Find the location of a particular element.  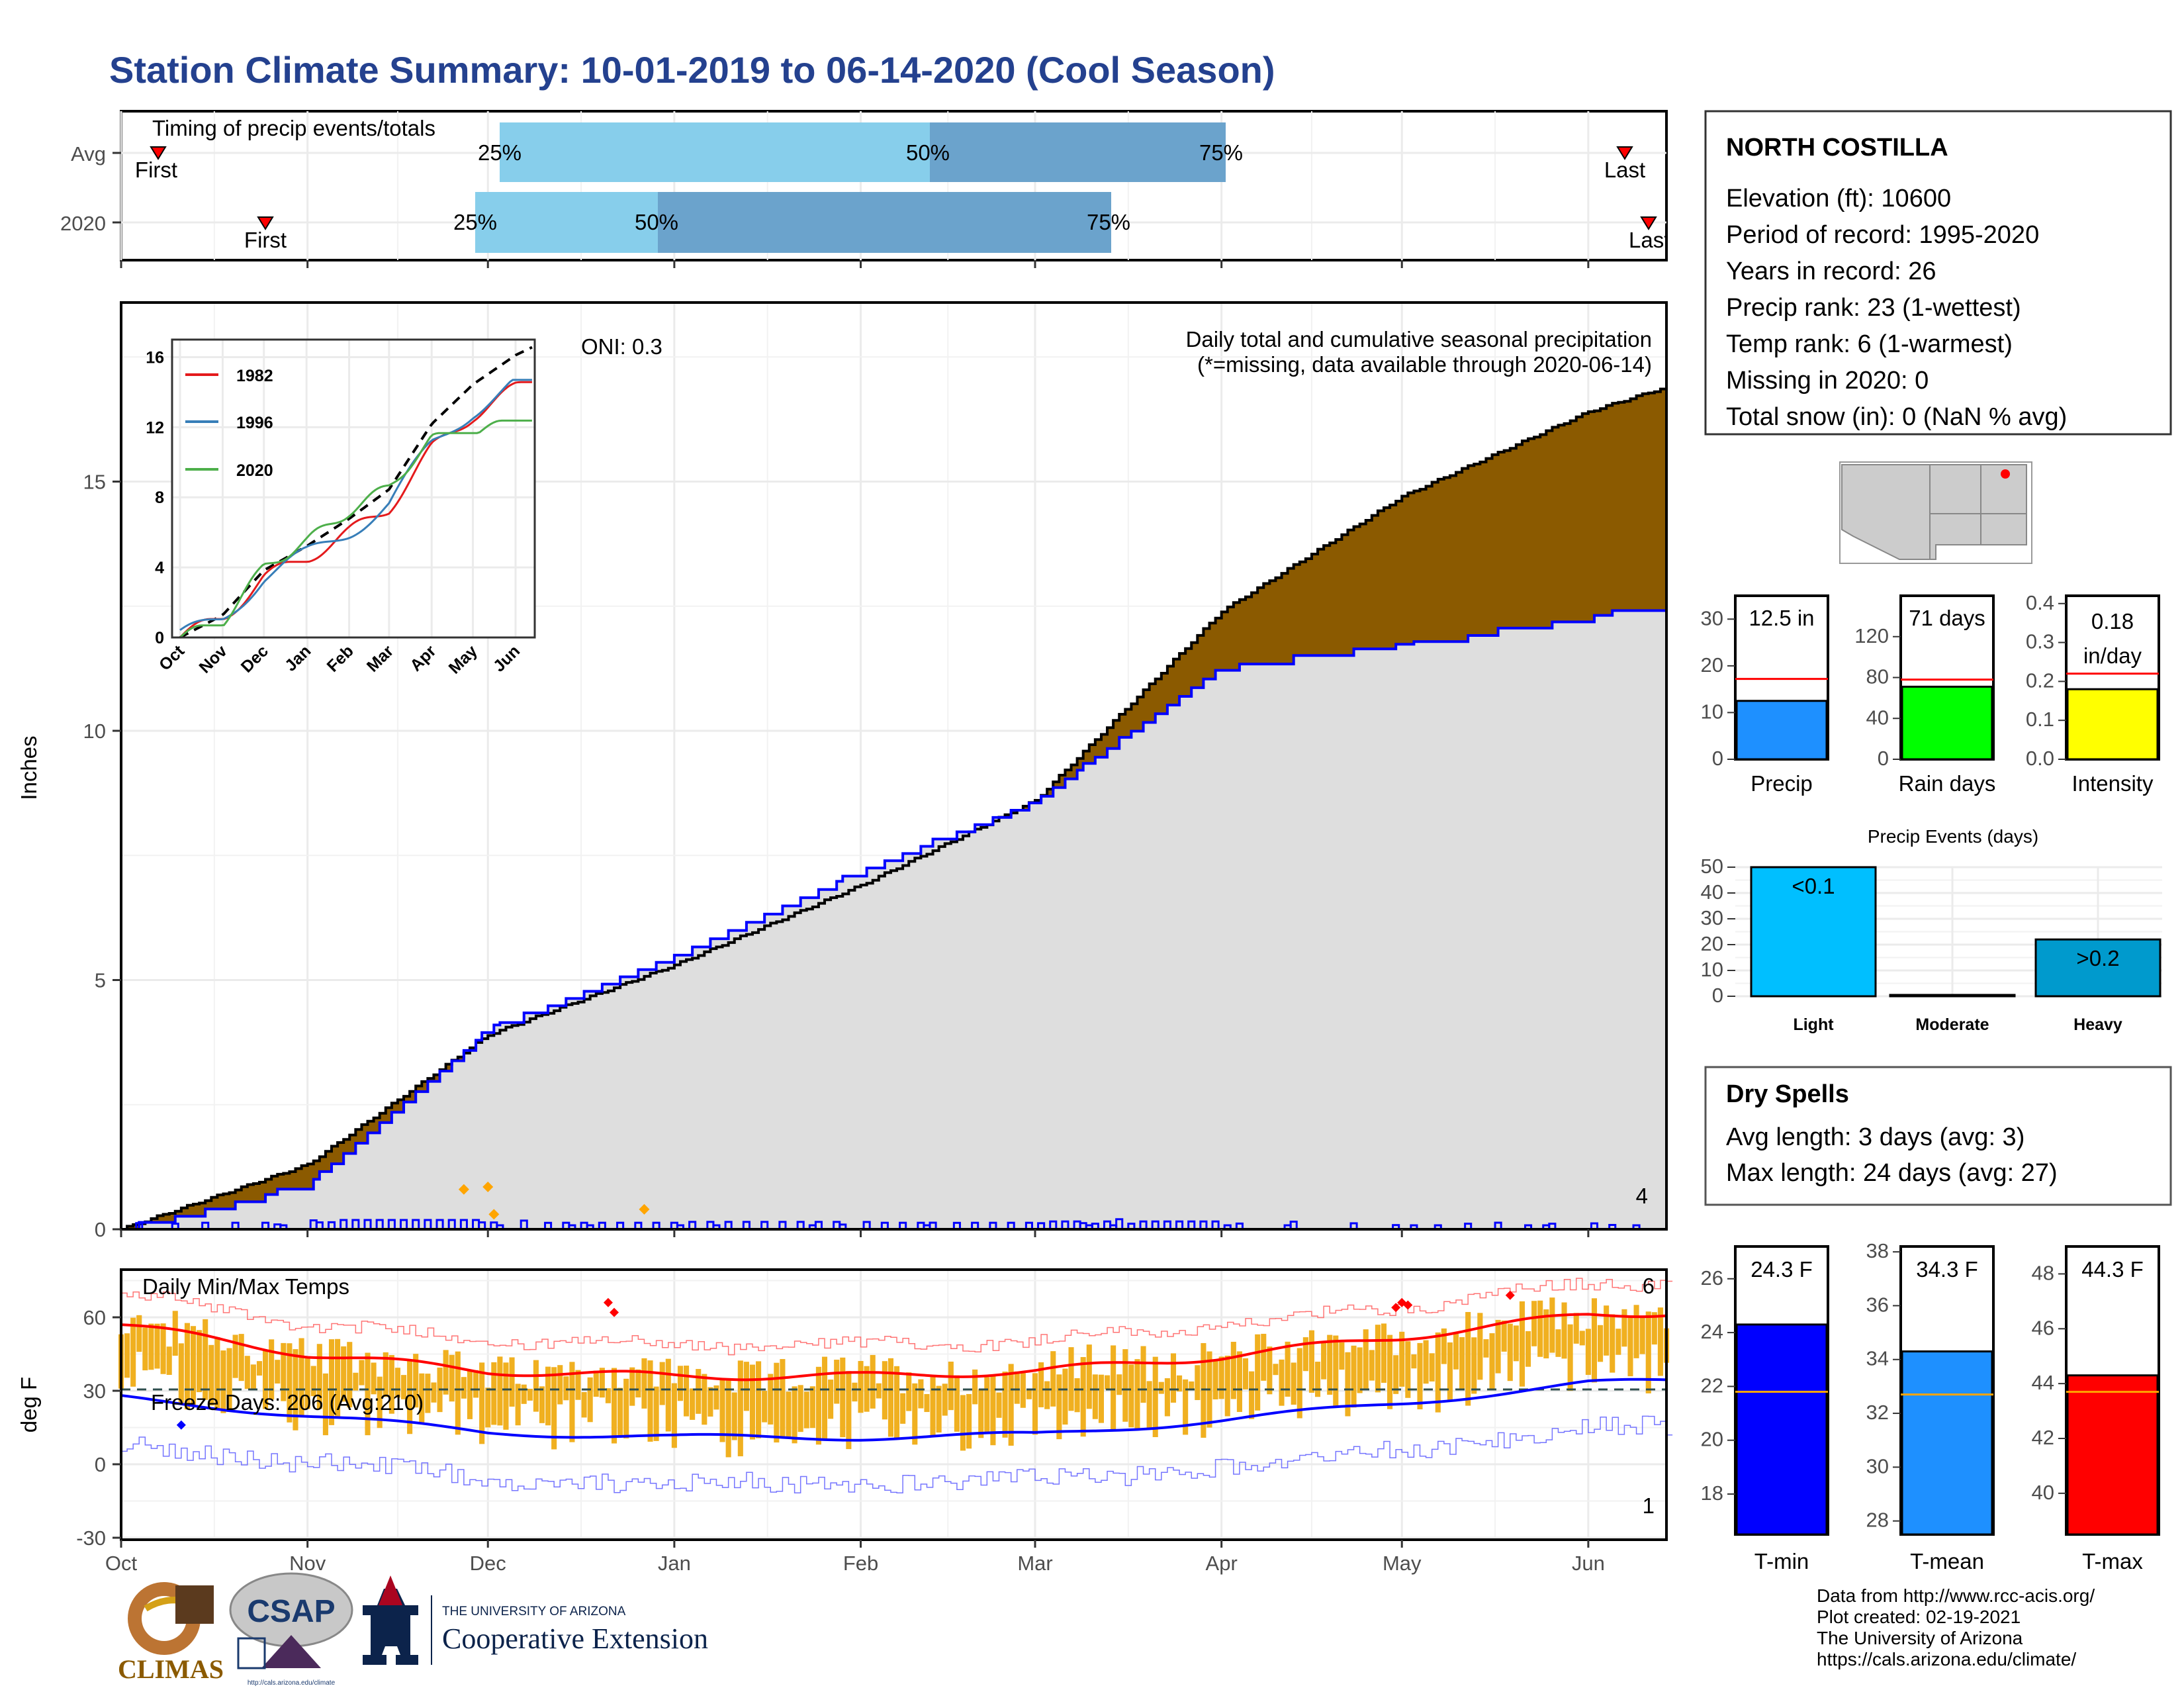

climas-logo-text: CLIMAS is located at coordinates (171, 1669).